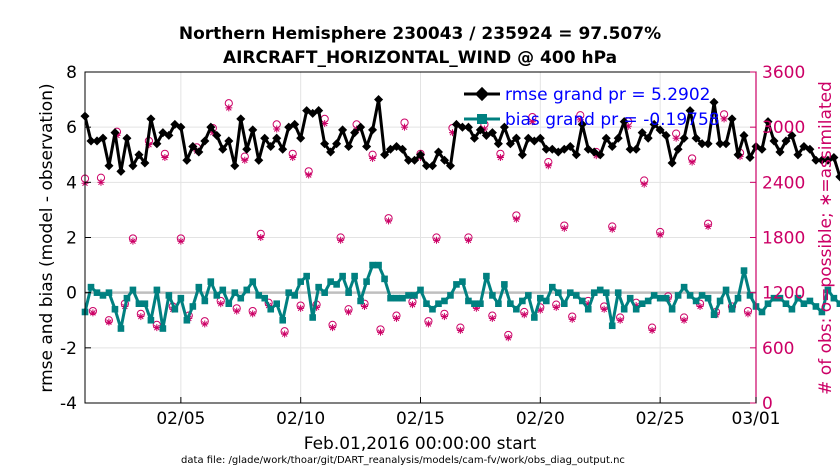 The height and width of the screenshot is (473, 840). What do you see at coordinates (756, 419) in the screenshot?
I see `tick-label-x: 03/01` at bounding box center [756, 419].